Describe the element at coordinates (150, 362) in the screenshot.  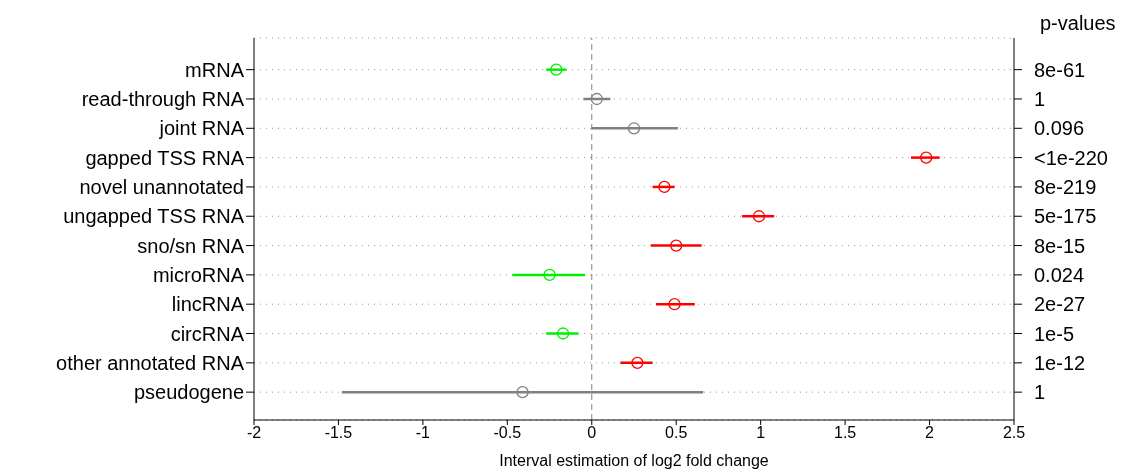
I see `y-tick-label: other annotated RNA` at that location.